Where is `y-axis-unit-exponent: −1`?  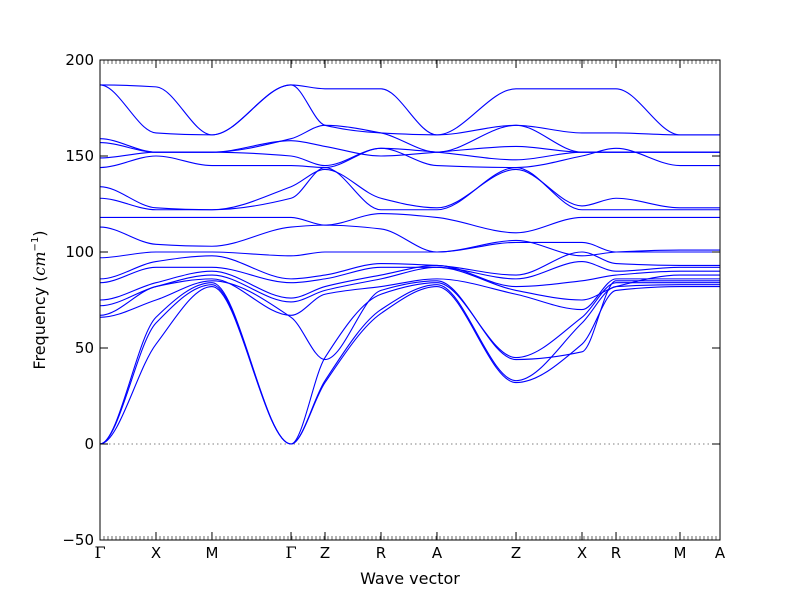 y-axis-unit-exponent: −1 is located at coordinates (35, 244).